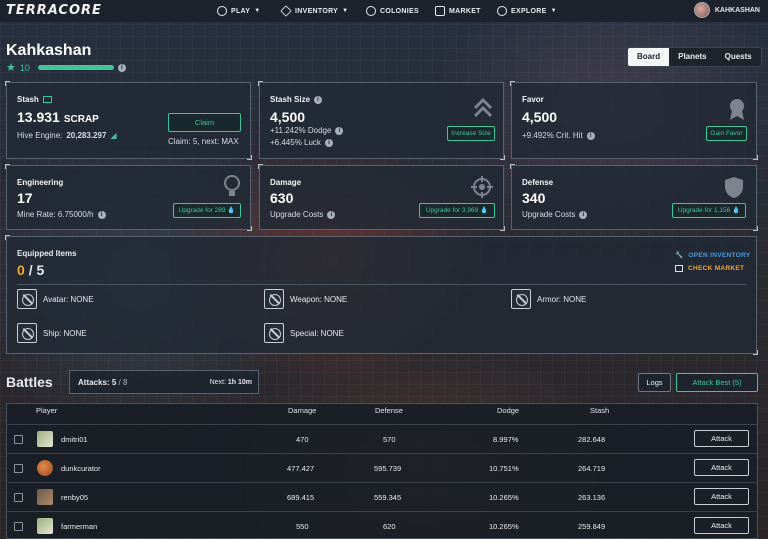 This screenshot has height=539, width=768. Describe the element at coordinates (392, 11) in the screenshot. I see `nav-colonies: COLONIES` at that location.